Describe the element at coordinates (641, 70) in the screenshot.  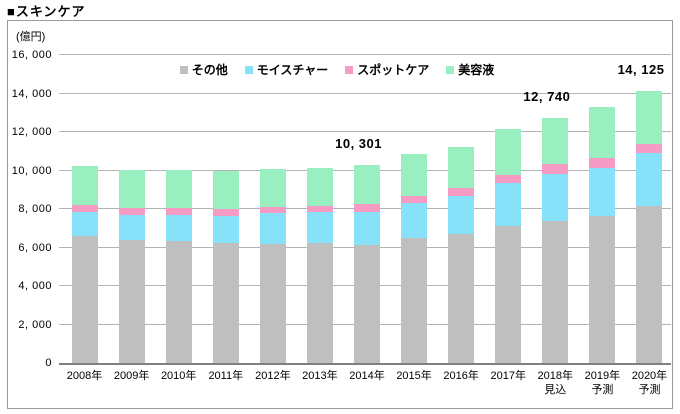
I see `data-label: 14, 125` at that location.